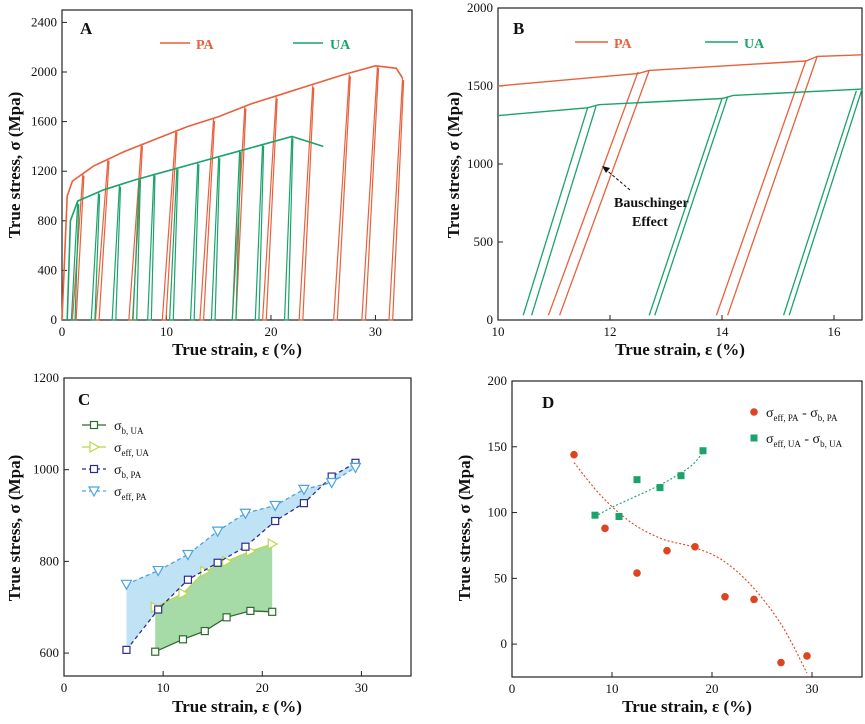 The height and width of the screenshot is (724, 865). Describe the element at coordinates (484, 241) in the screenshot. I see `panel-b-ytick-label: 500` at that location.